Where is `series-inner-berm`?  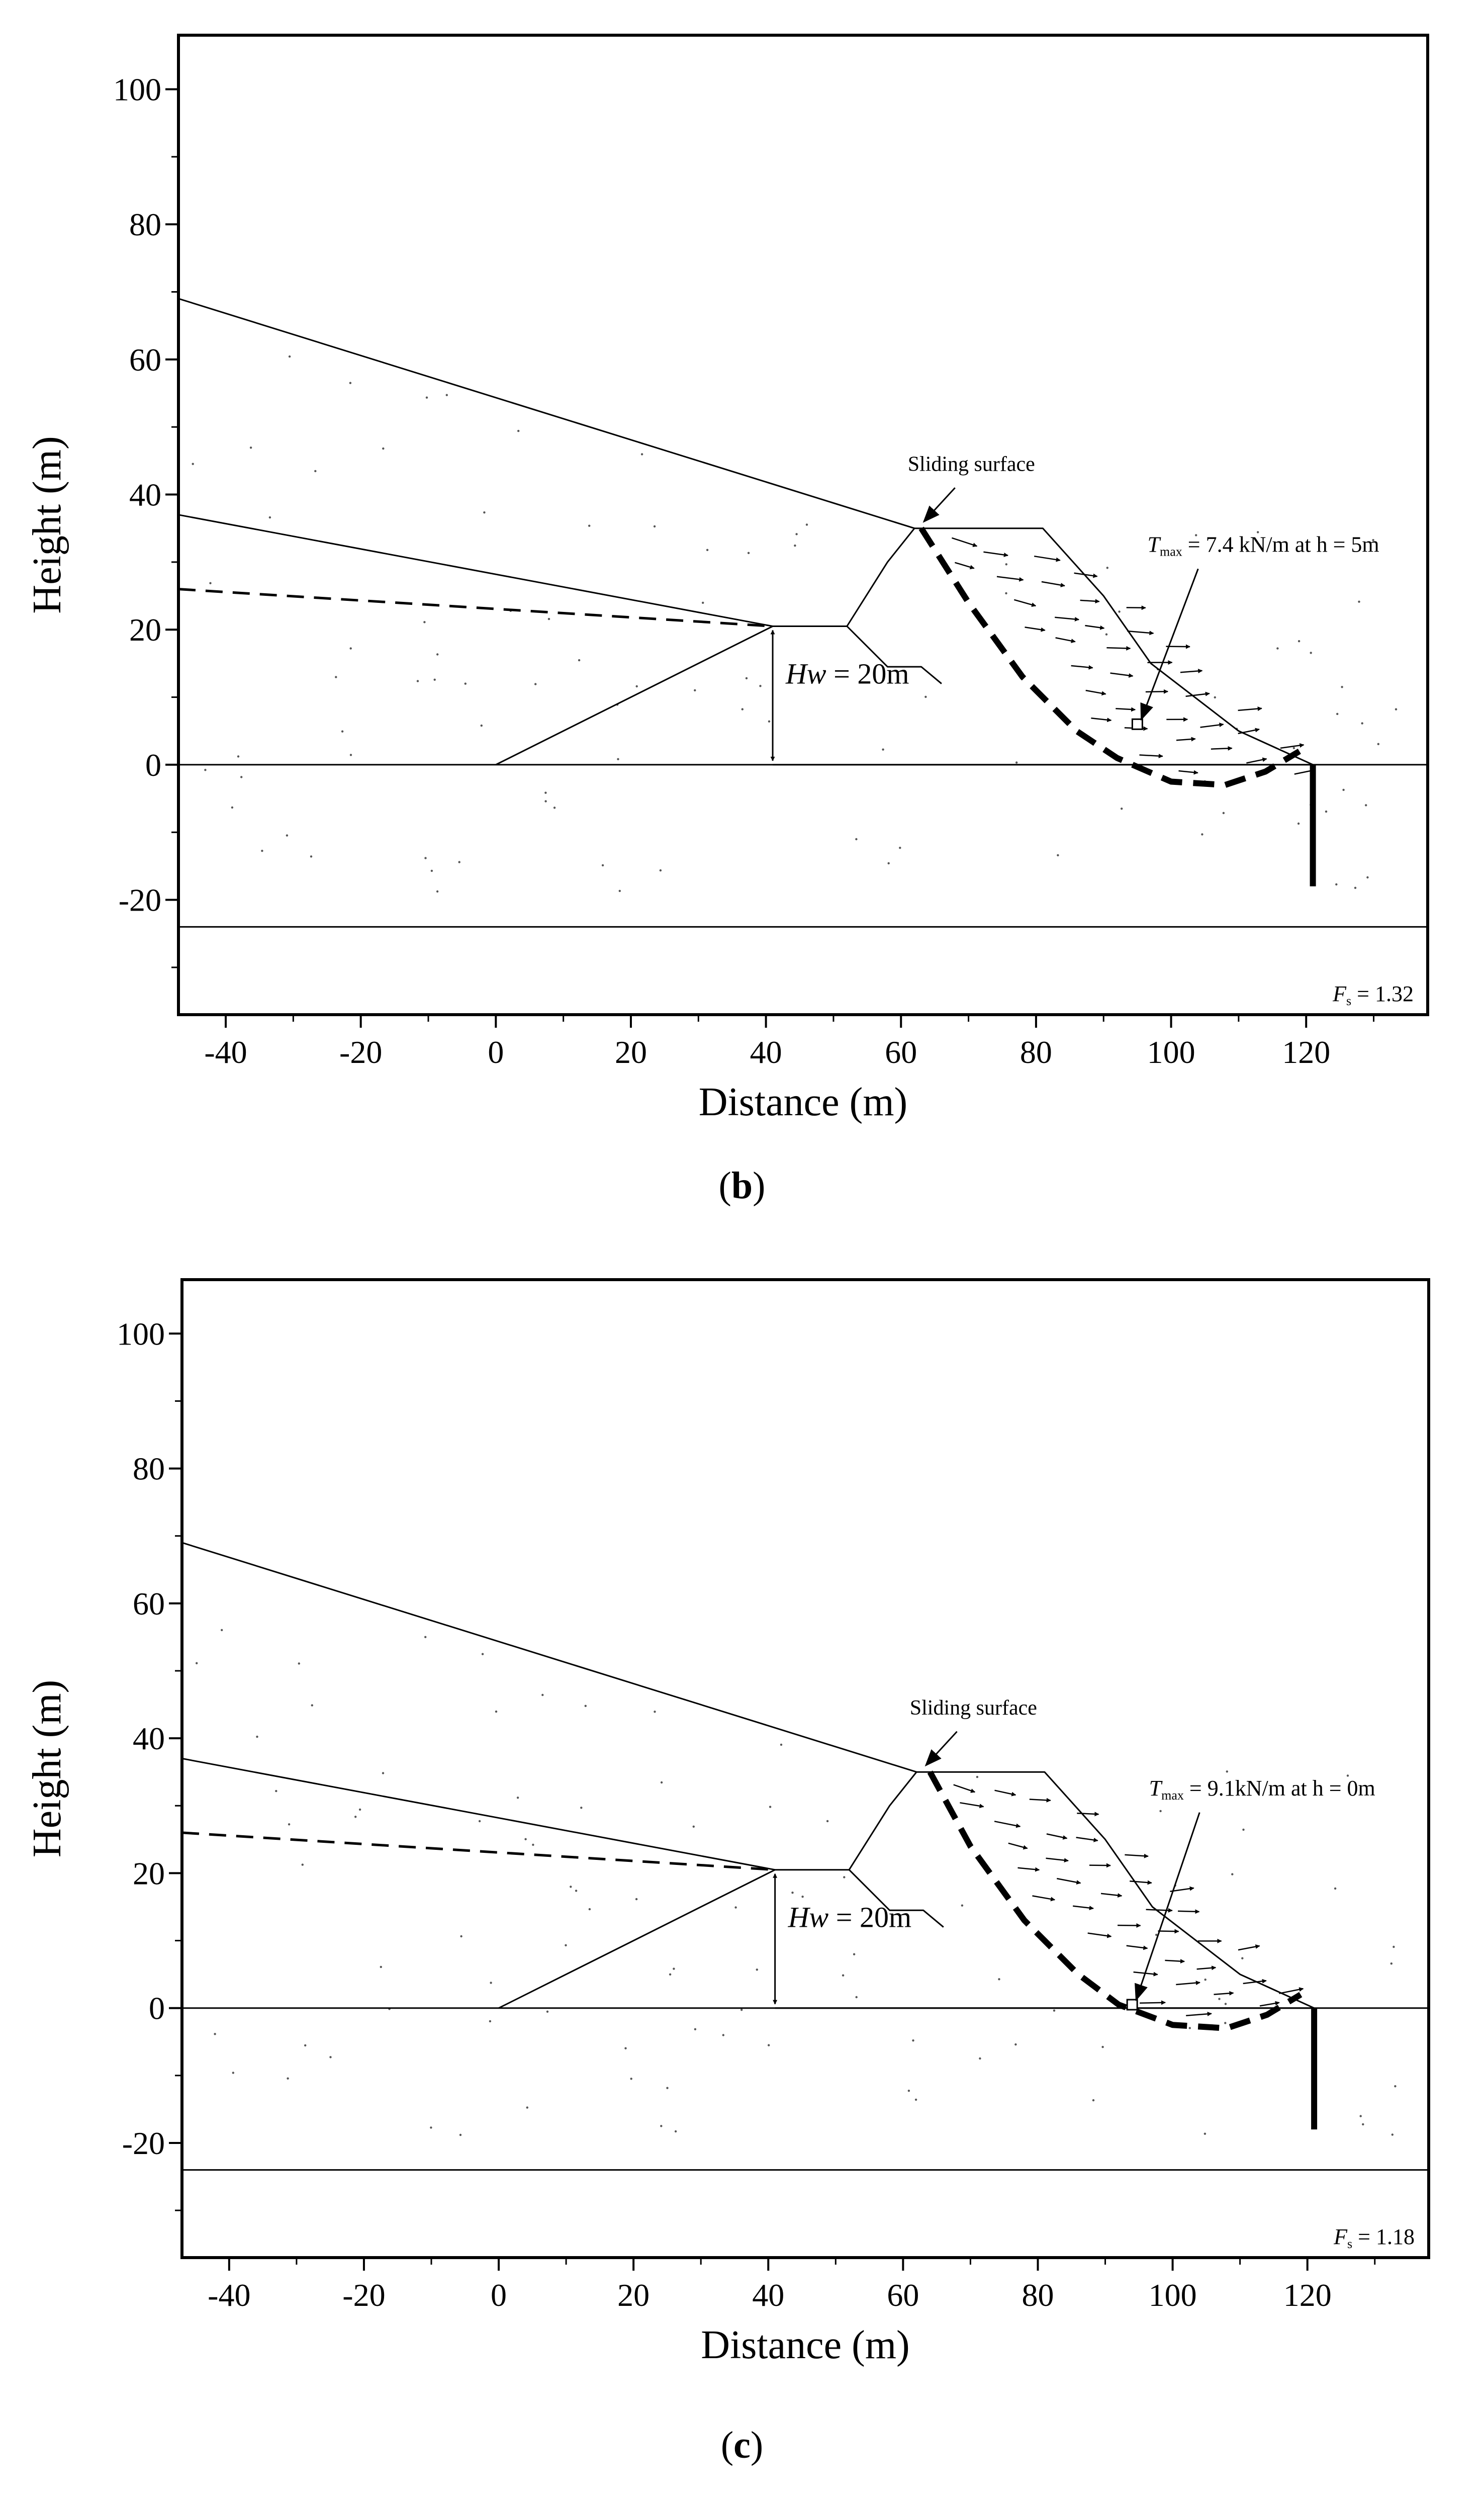 series-inner-berm is located at coordinates (896, 1898).